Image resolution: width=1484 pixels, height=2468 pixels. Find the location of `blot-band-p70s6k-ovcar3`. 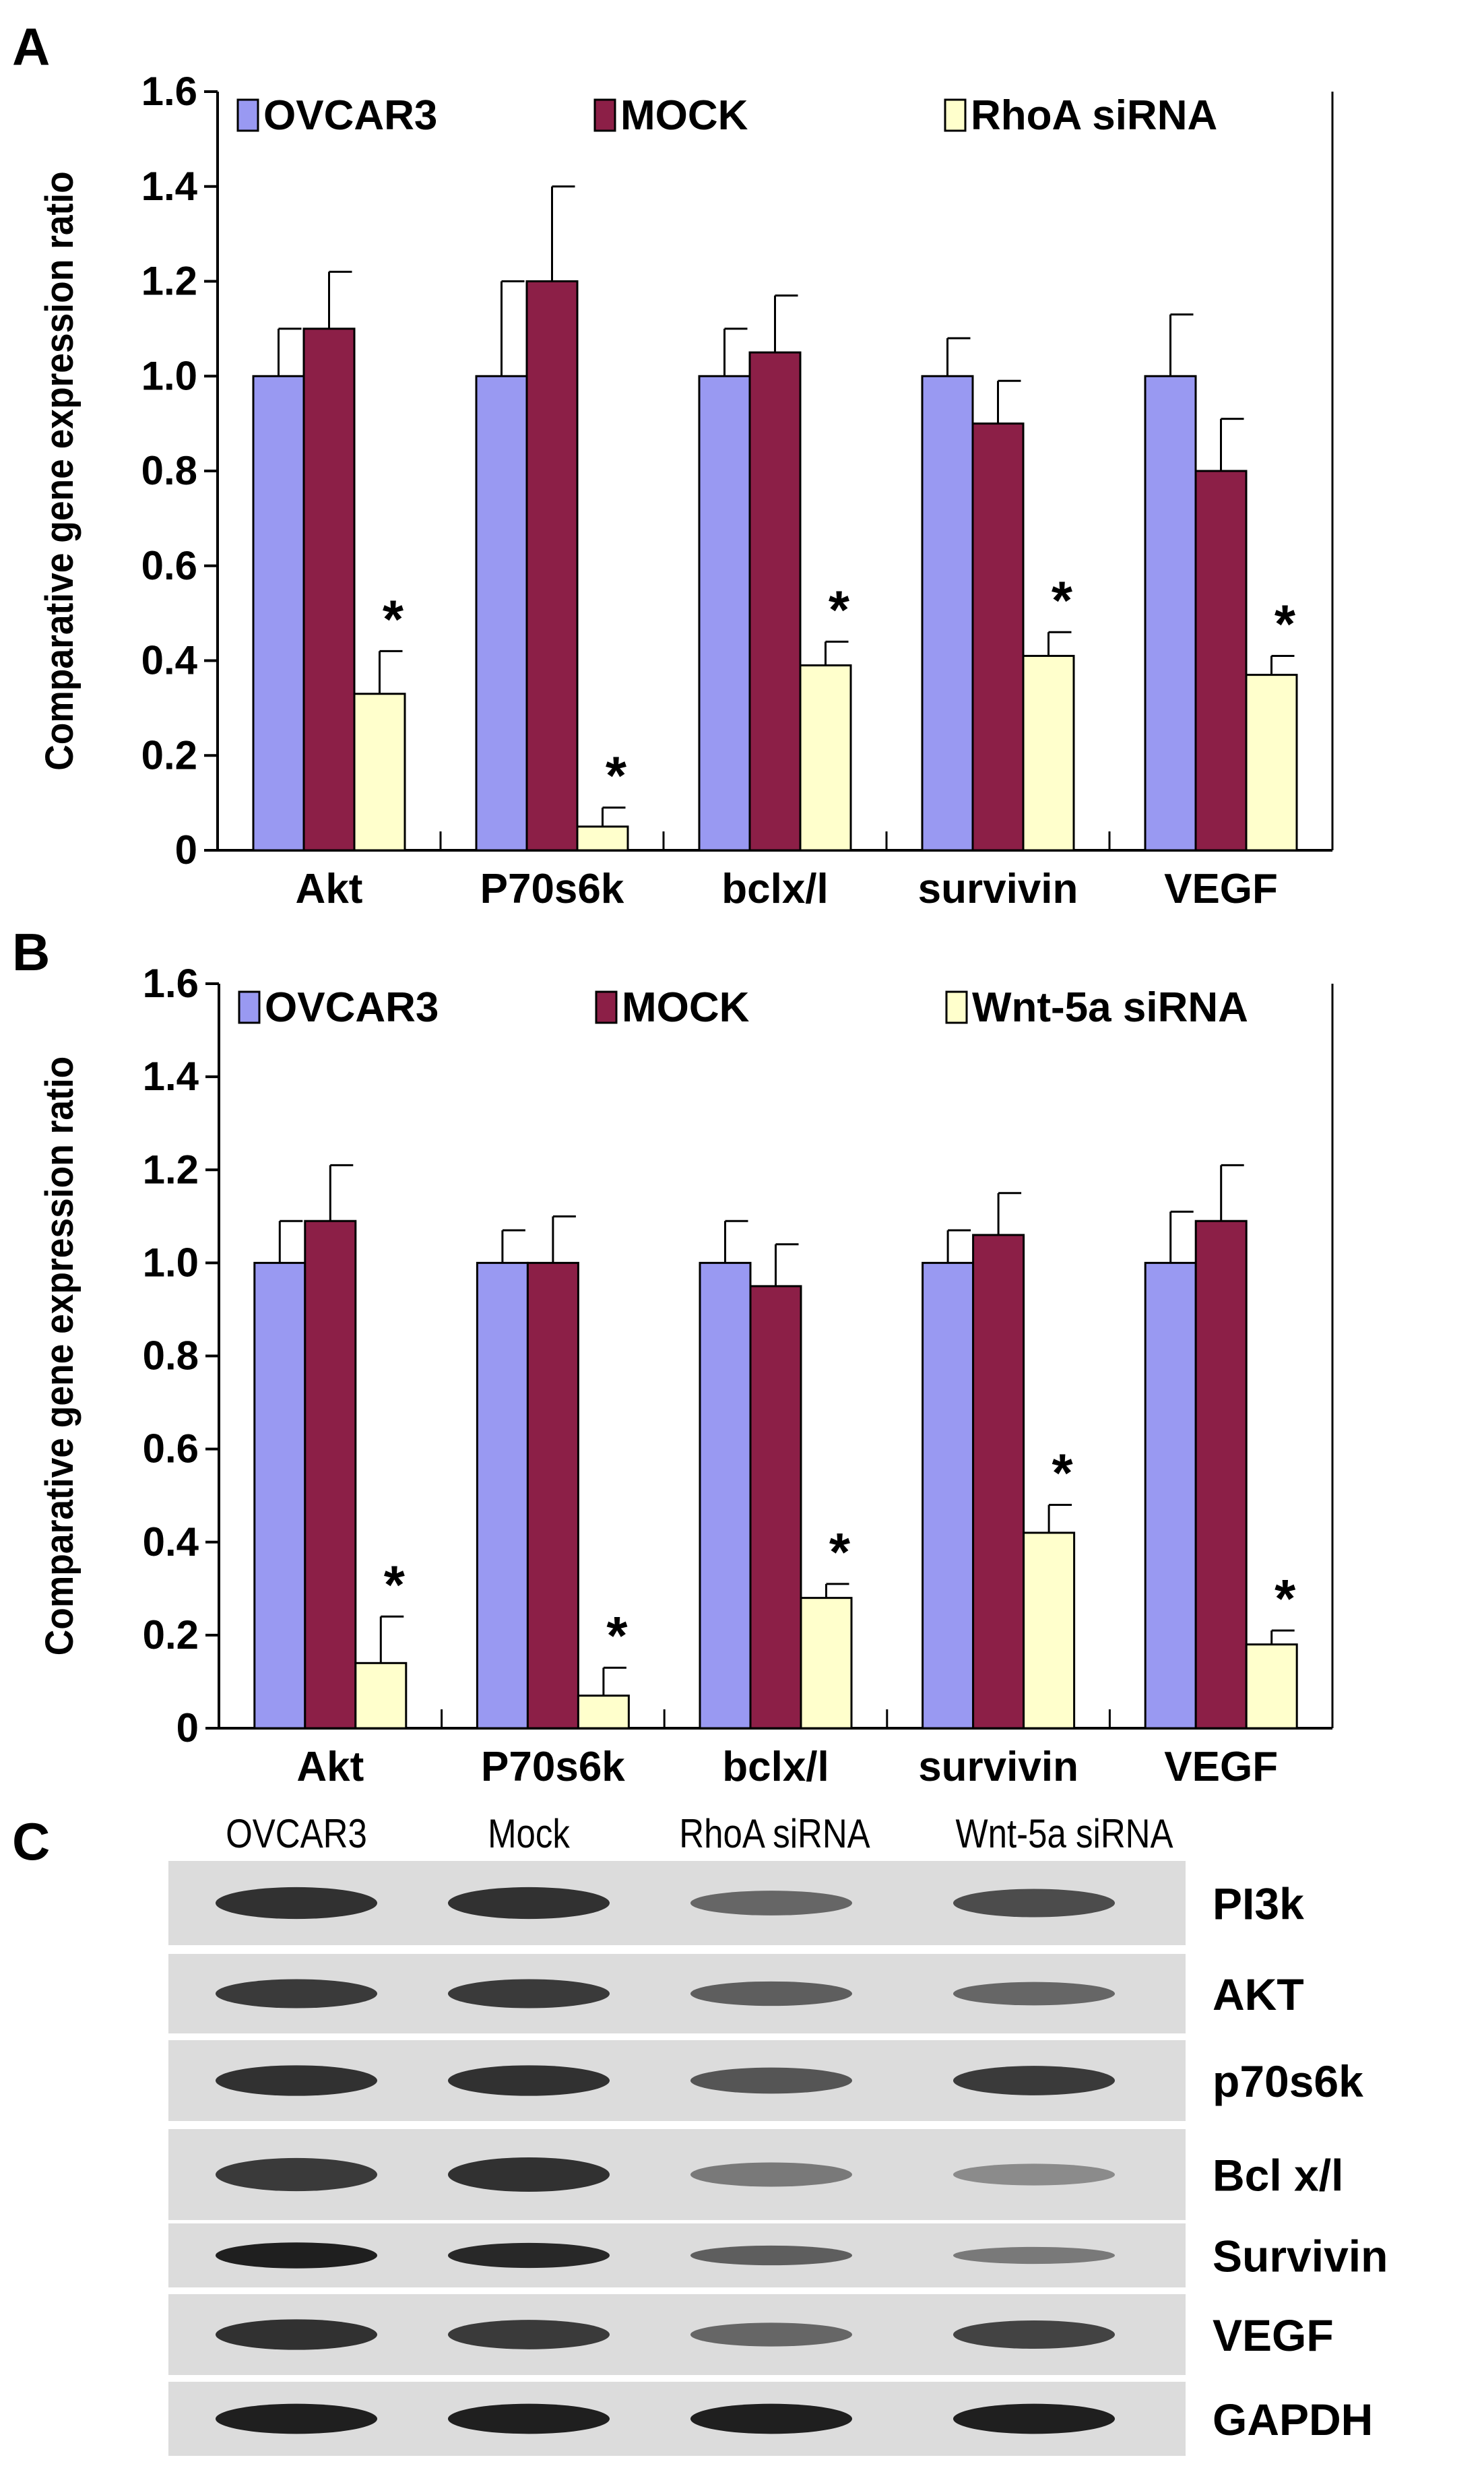

blot-band-p70s6k-ovcar3 is located at coordinates (296, 2080).